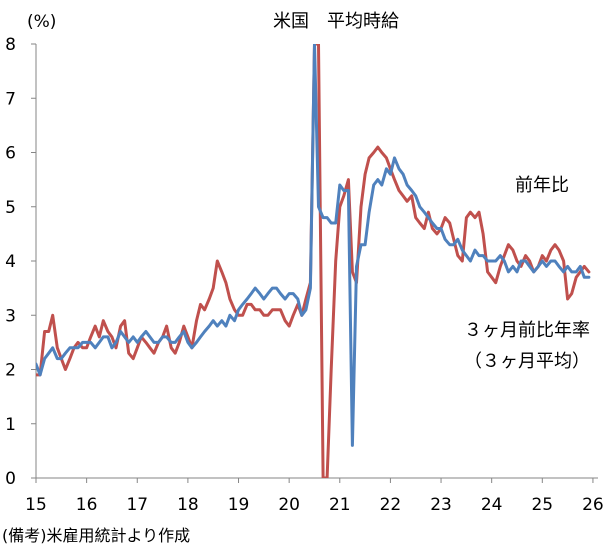  I want to click on legend-label-3m-annualized: ３ヶ月前比年率, so click(527, 330).